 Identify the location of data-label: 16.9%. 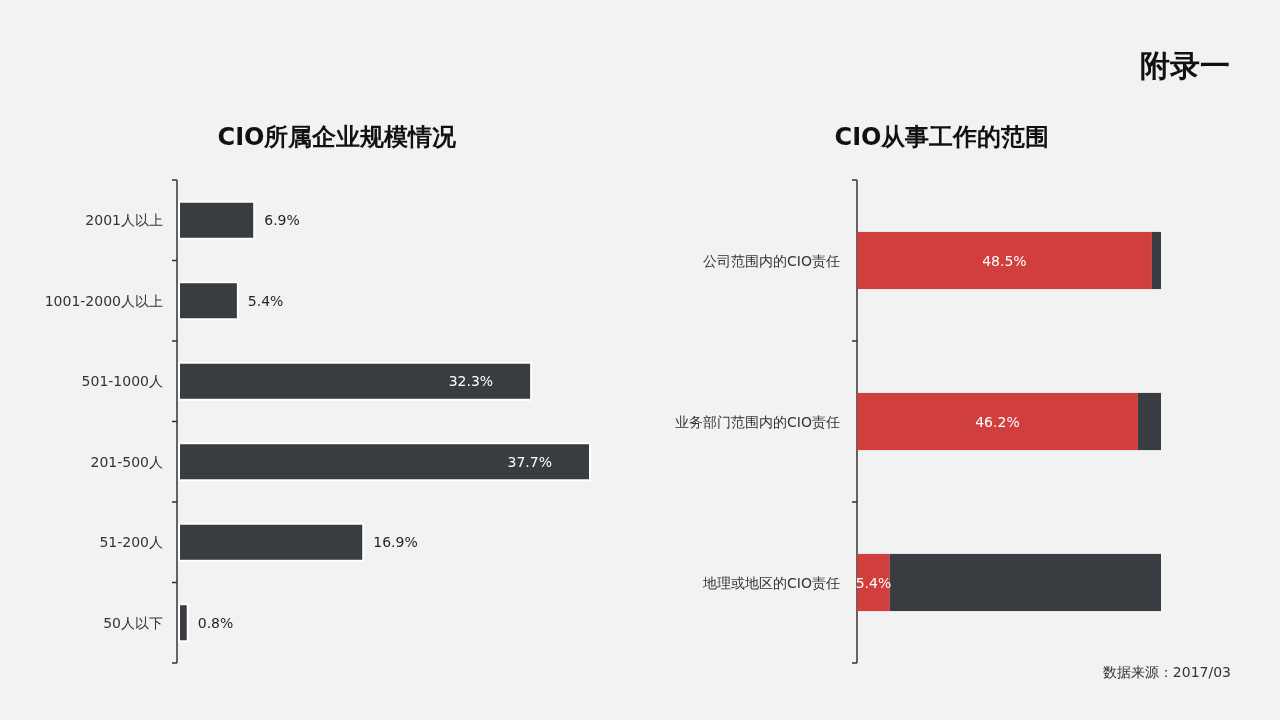
(395, 542).